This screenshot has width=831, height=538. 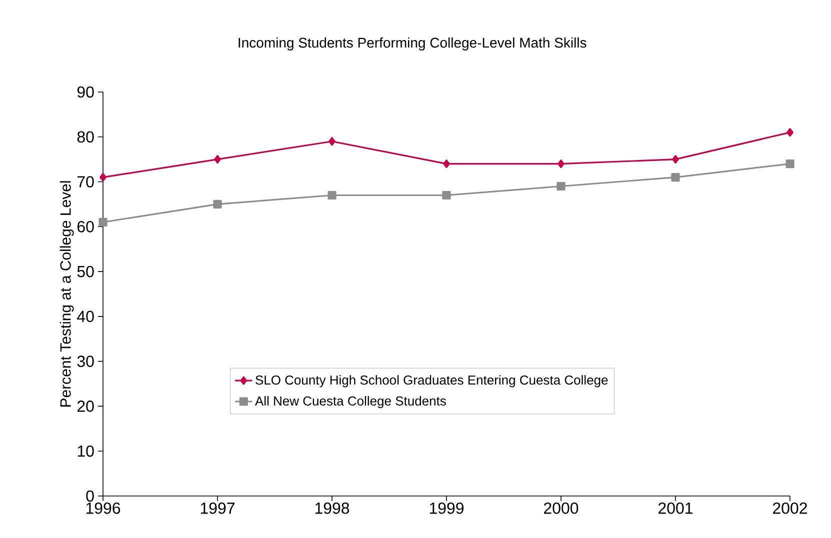 What do you see at coordinates (103, 508) in the screenshot?
I see `x-tick-label: 1996` at bounding box center [103, 508].